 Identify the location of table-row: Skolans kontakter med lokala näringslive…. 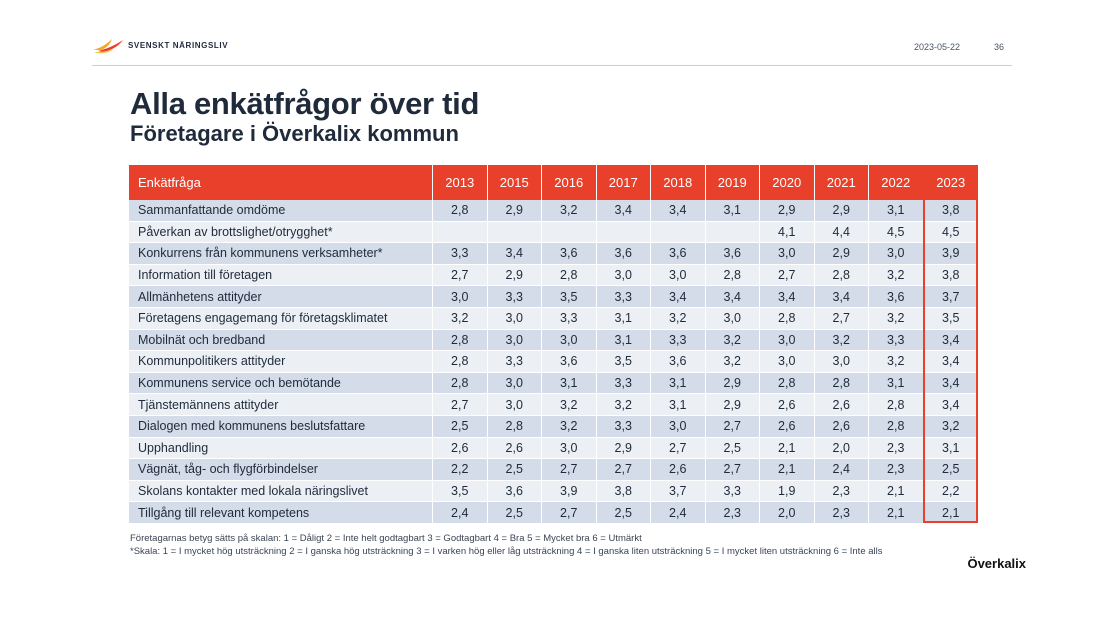
(553, 491).